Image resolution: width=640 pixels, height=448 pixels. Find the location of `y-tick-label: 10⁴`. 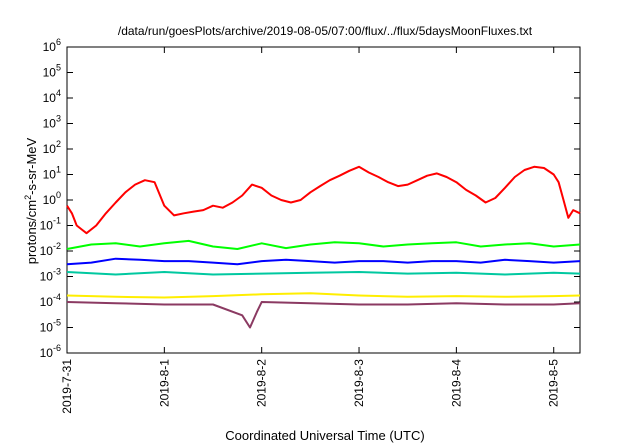

y-tick-label: 10⁴ is located at coordinates (52, 96).